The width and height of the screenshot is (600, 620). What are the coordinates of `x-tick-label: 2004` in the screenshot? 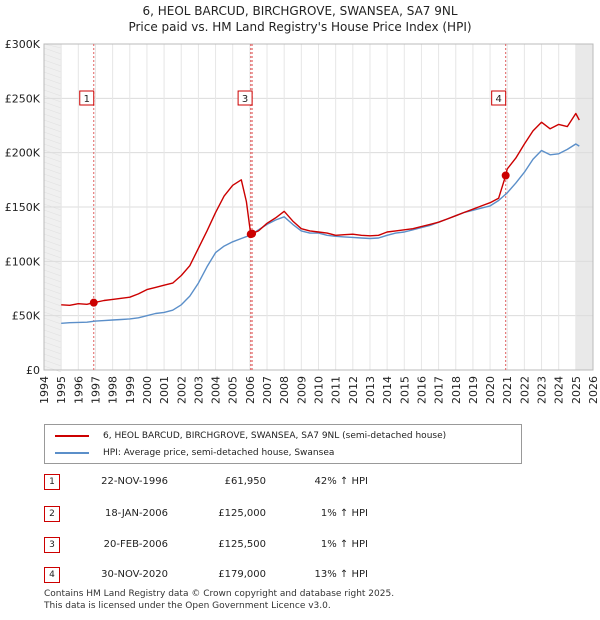 It's located at (216, 390).